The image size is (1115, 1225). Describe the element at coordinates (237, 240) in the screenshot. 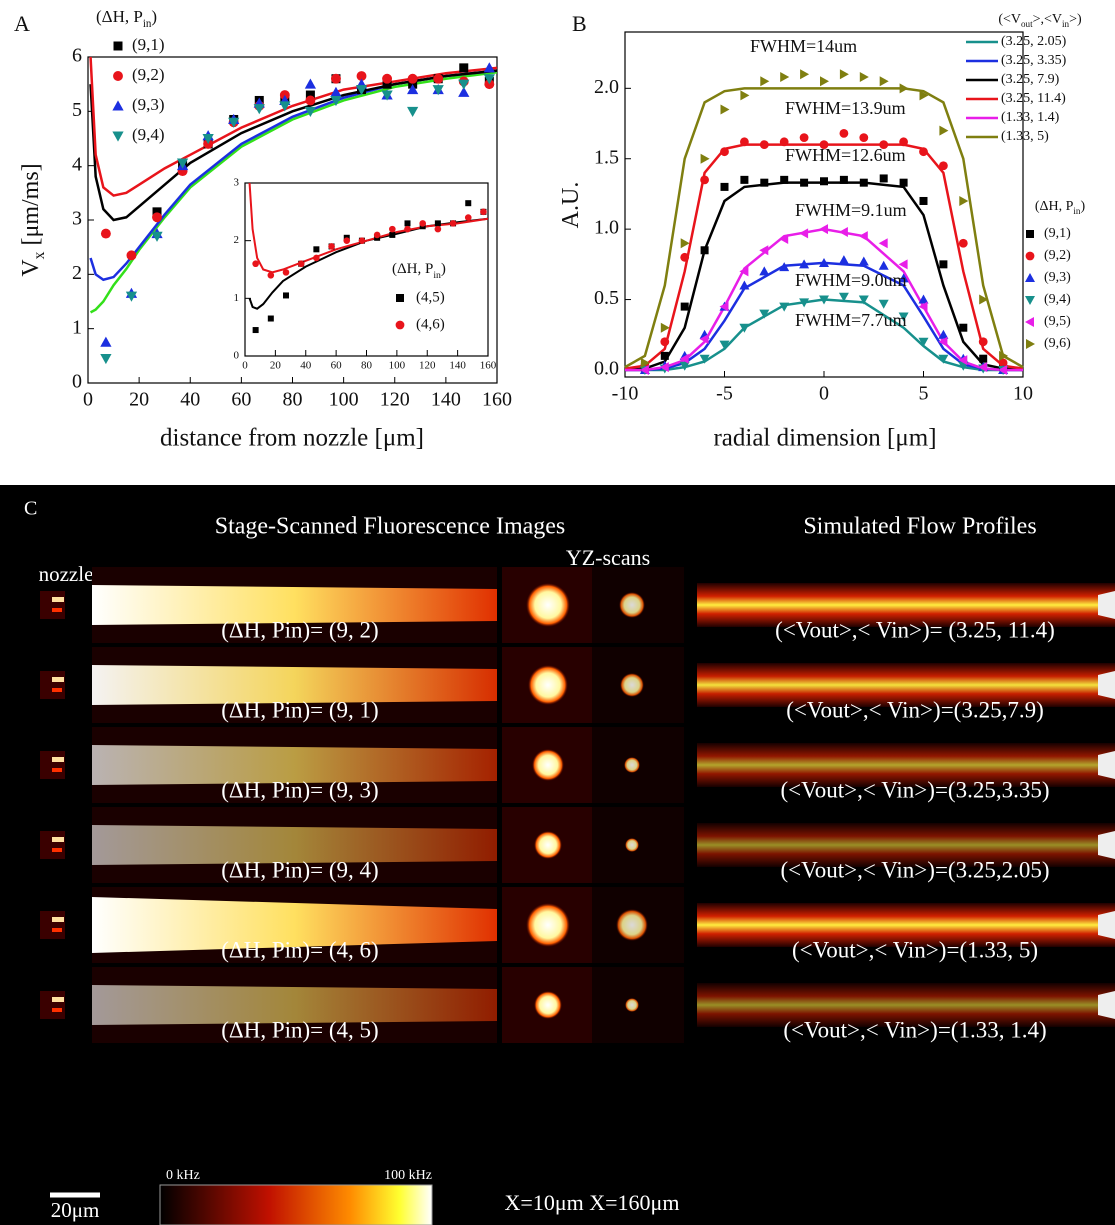

I see `y-tick-label: 2` at that location.